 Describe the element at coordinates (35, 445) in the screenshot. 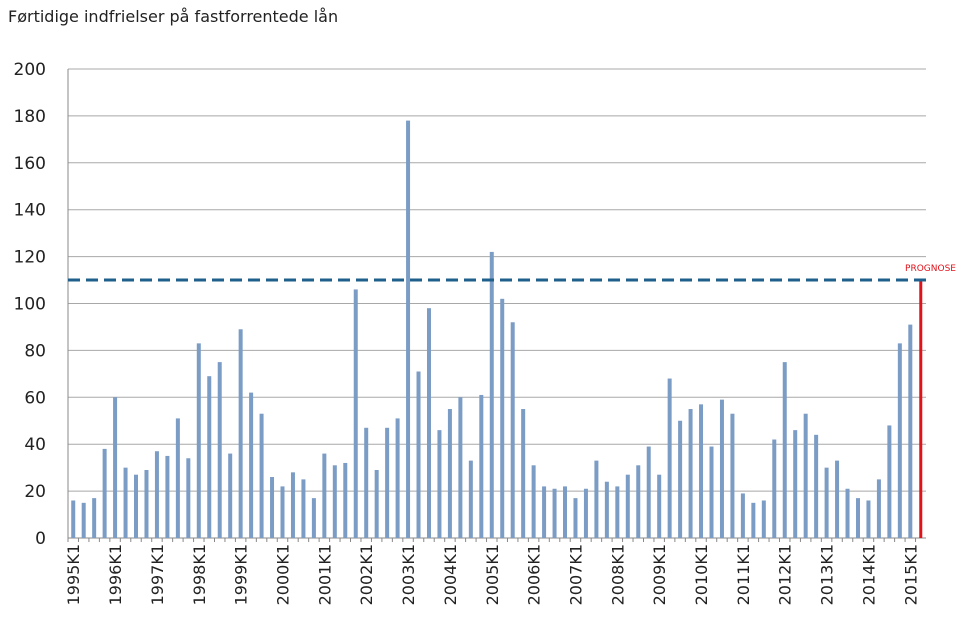

I see `y-tick-label: 40` at that location.